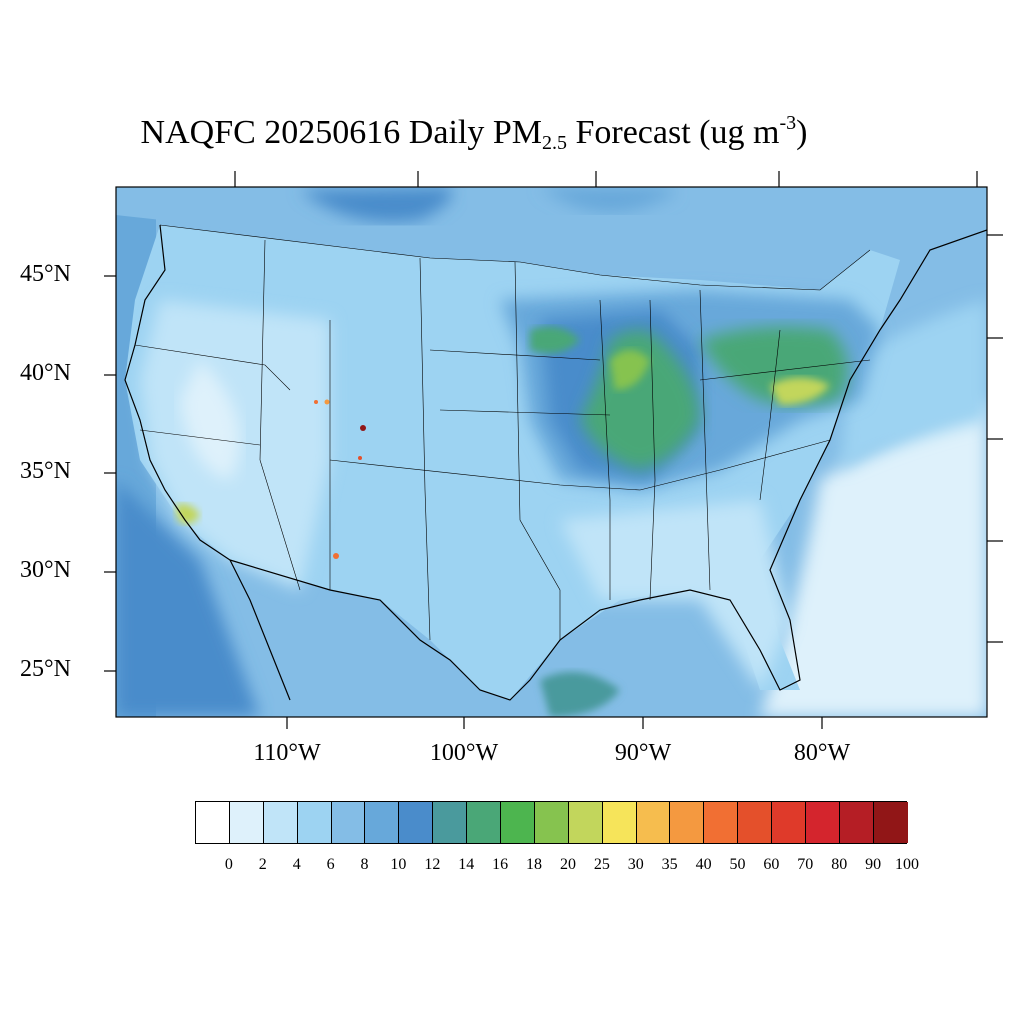 This screenshot has height=1024, width=1024. Describe the element at coordinates (873, 864) in the screenshot. I see `colorbar-label: 90` at that location.